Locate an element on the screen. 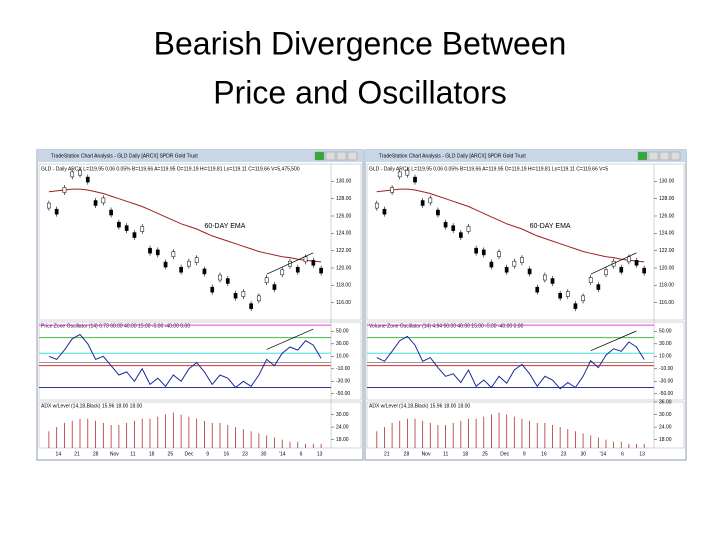 The width and height of the screenshot is (720, 540). y-tick-label: -10.00 is located at coordinates (343, 369).